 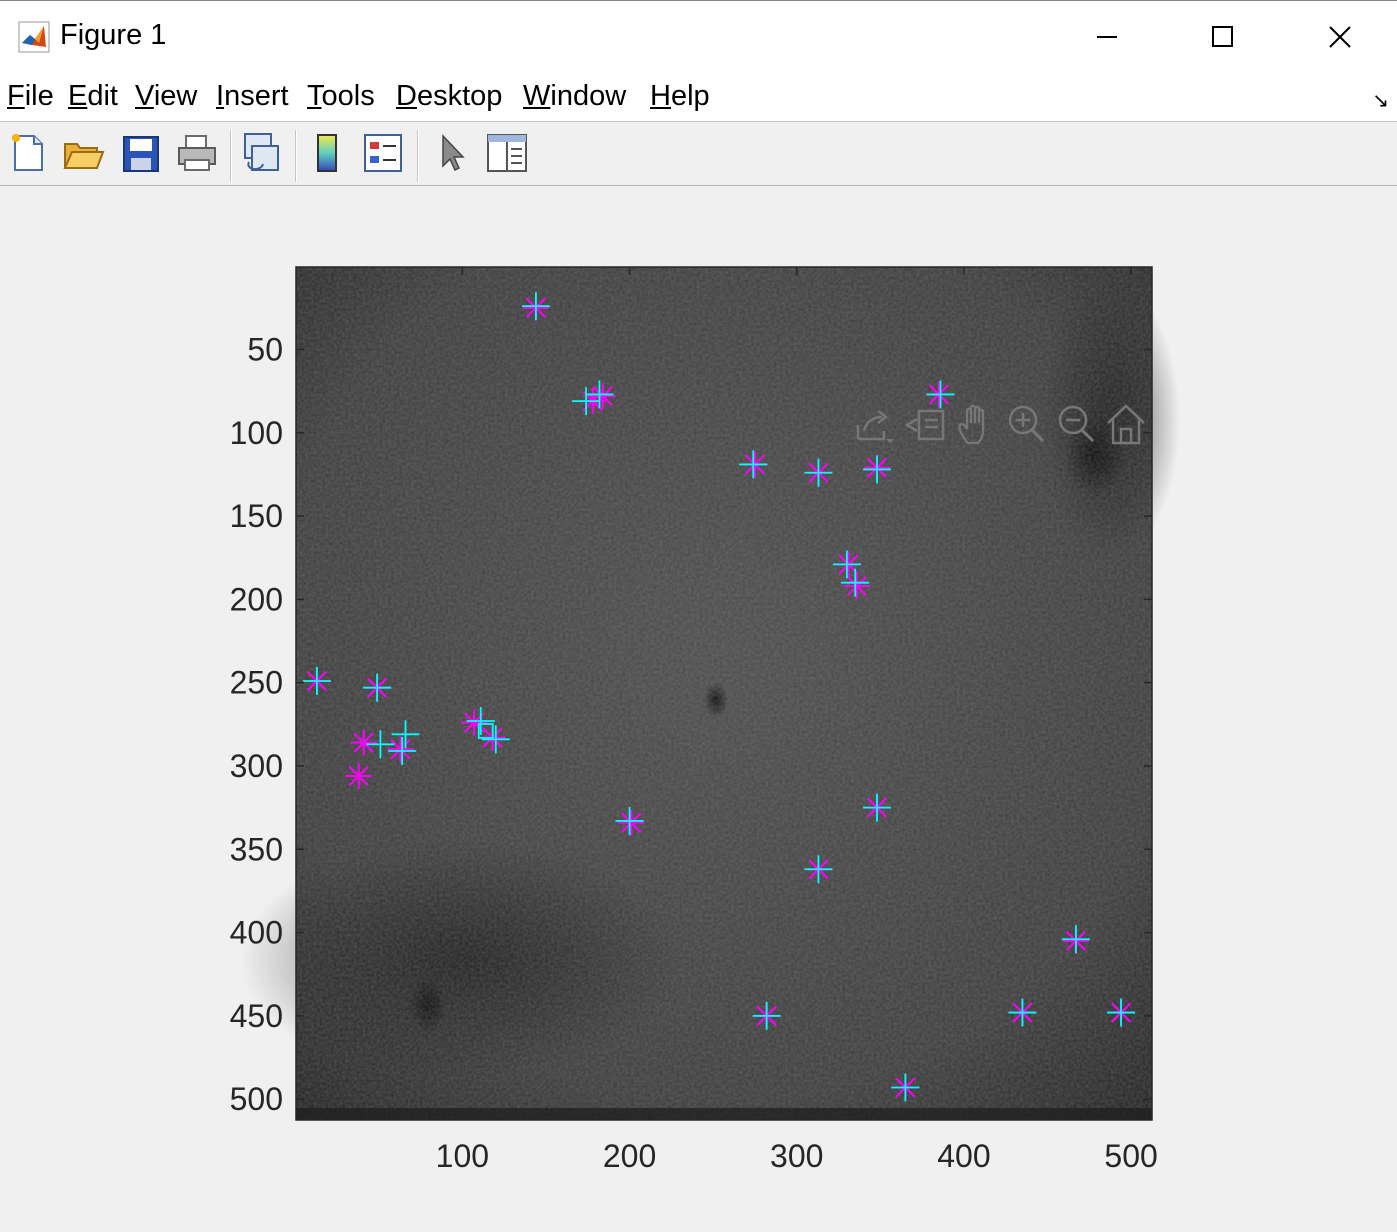 What do you see at coordinates (462, 1156) in the screenshot?
I see `x-tick-label: 100` at bounding box center [462, 1156].